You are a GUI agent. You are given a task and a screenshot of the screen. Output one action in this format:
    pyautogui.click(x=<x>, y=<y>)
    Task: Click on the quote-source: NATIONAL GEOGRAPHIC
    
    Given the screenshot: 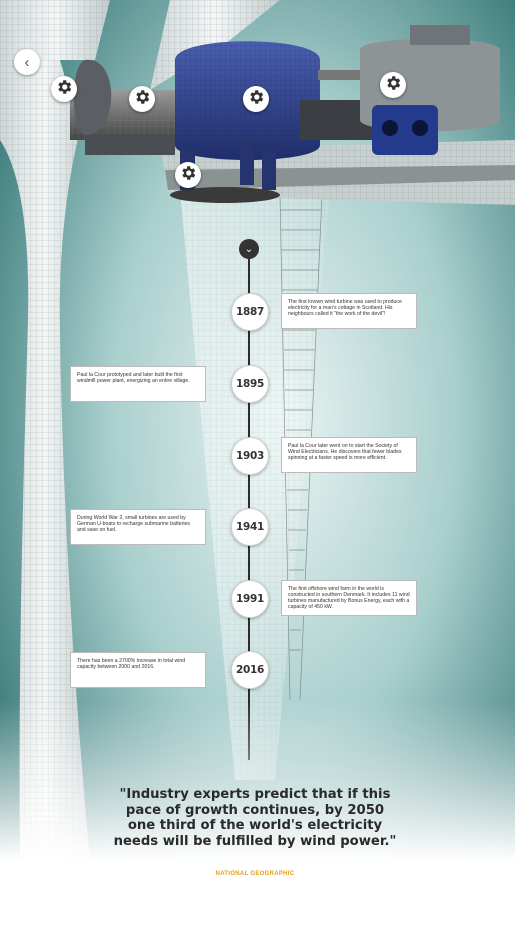 What is the action you would take?
    pyautogui.click(x=255, y=874)
    